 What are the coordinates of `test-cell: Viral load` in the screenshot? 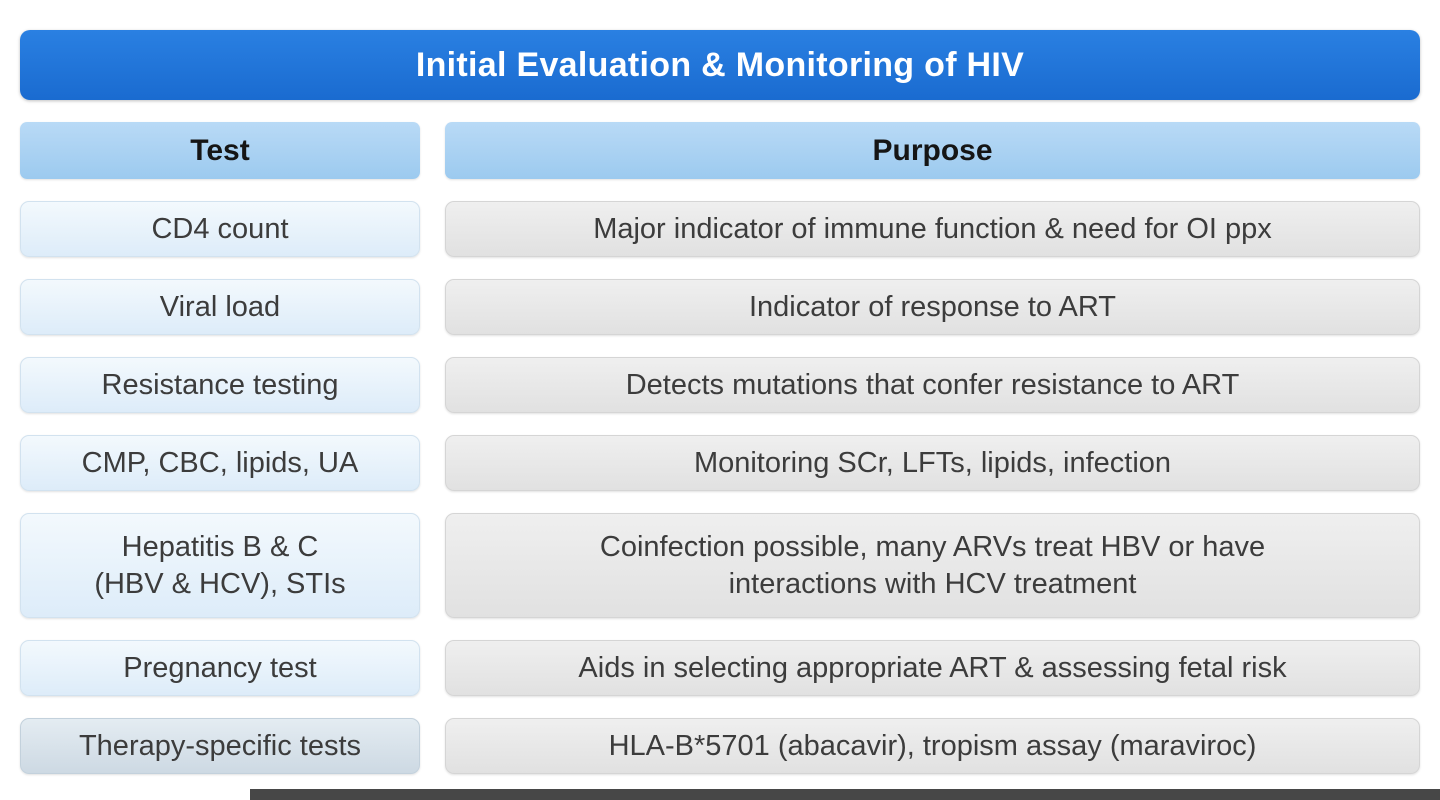 It's located at (220, 307).